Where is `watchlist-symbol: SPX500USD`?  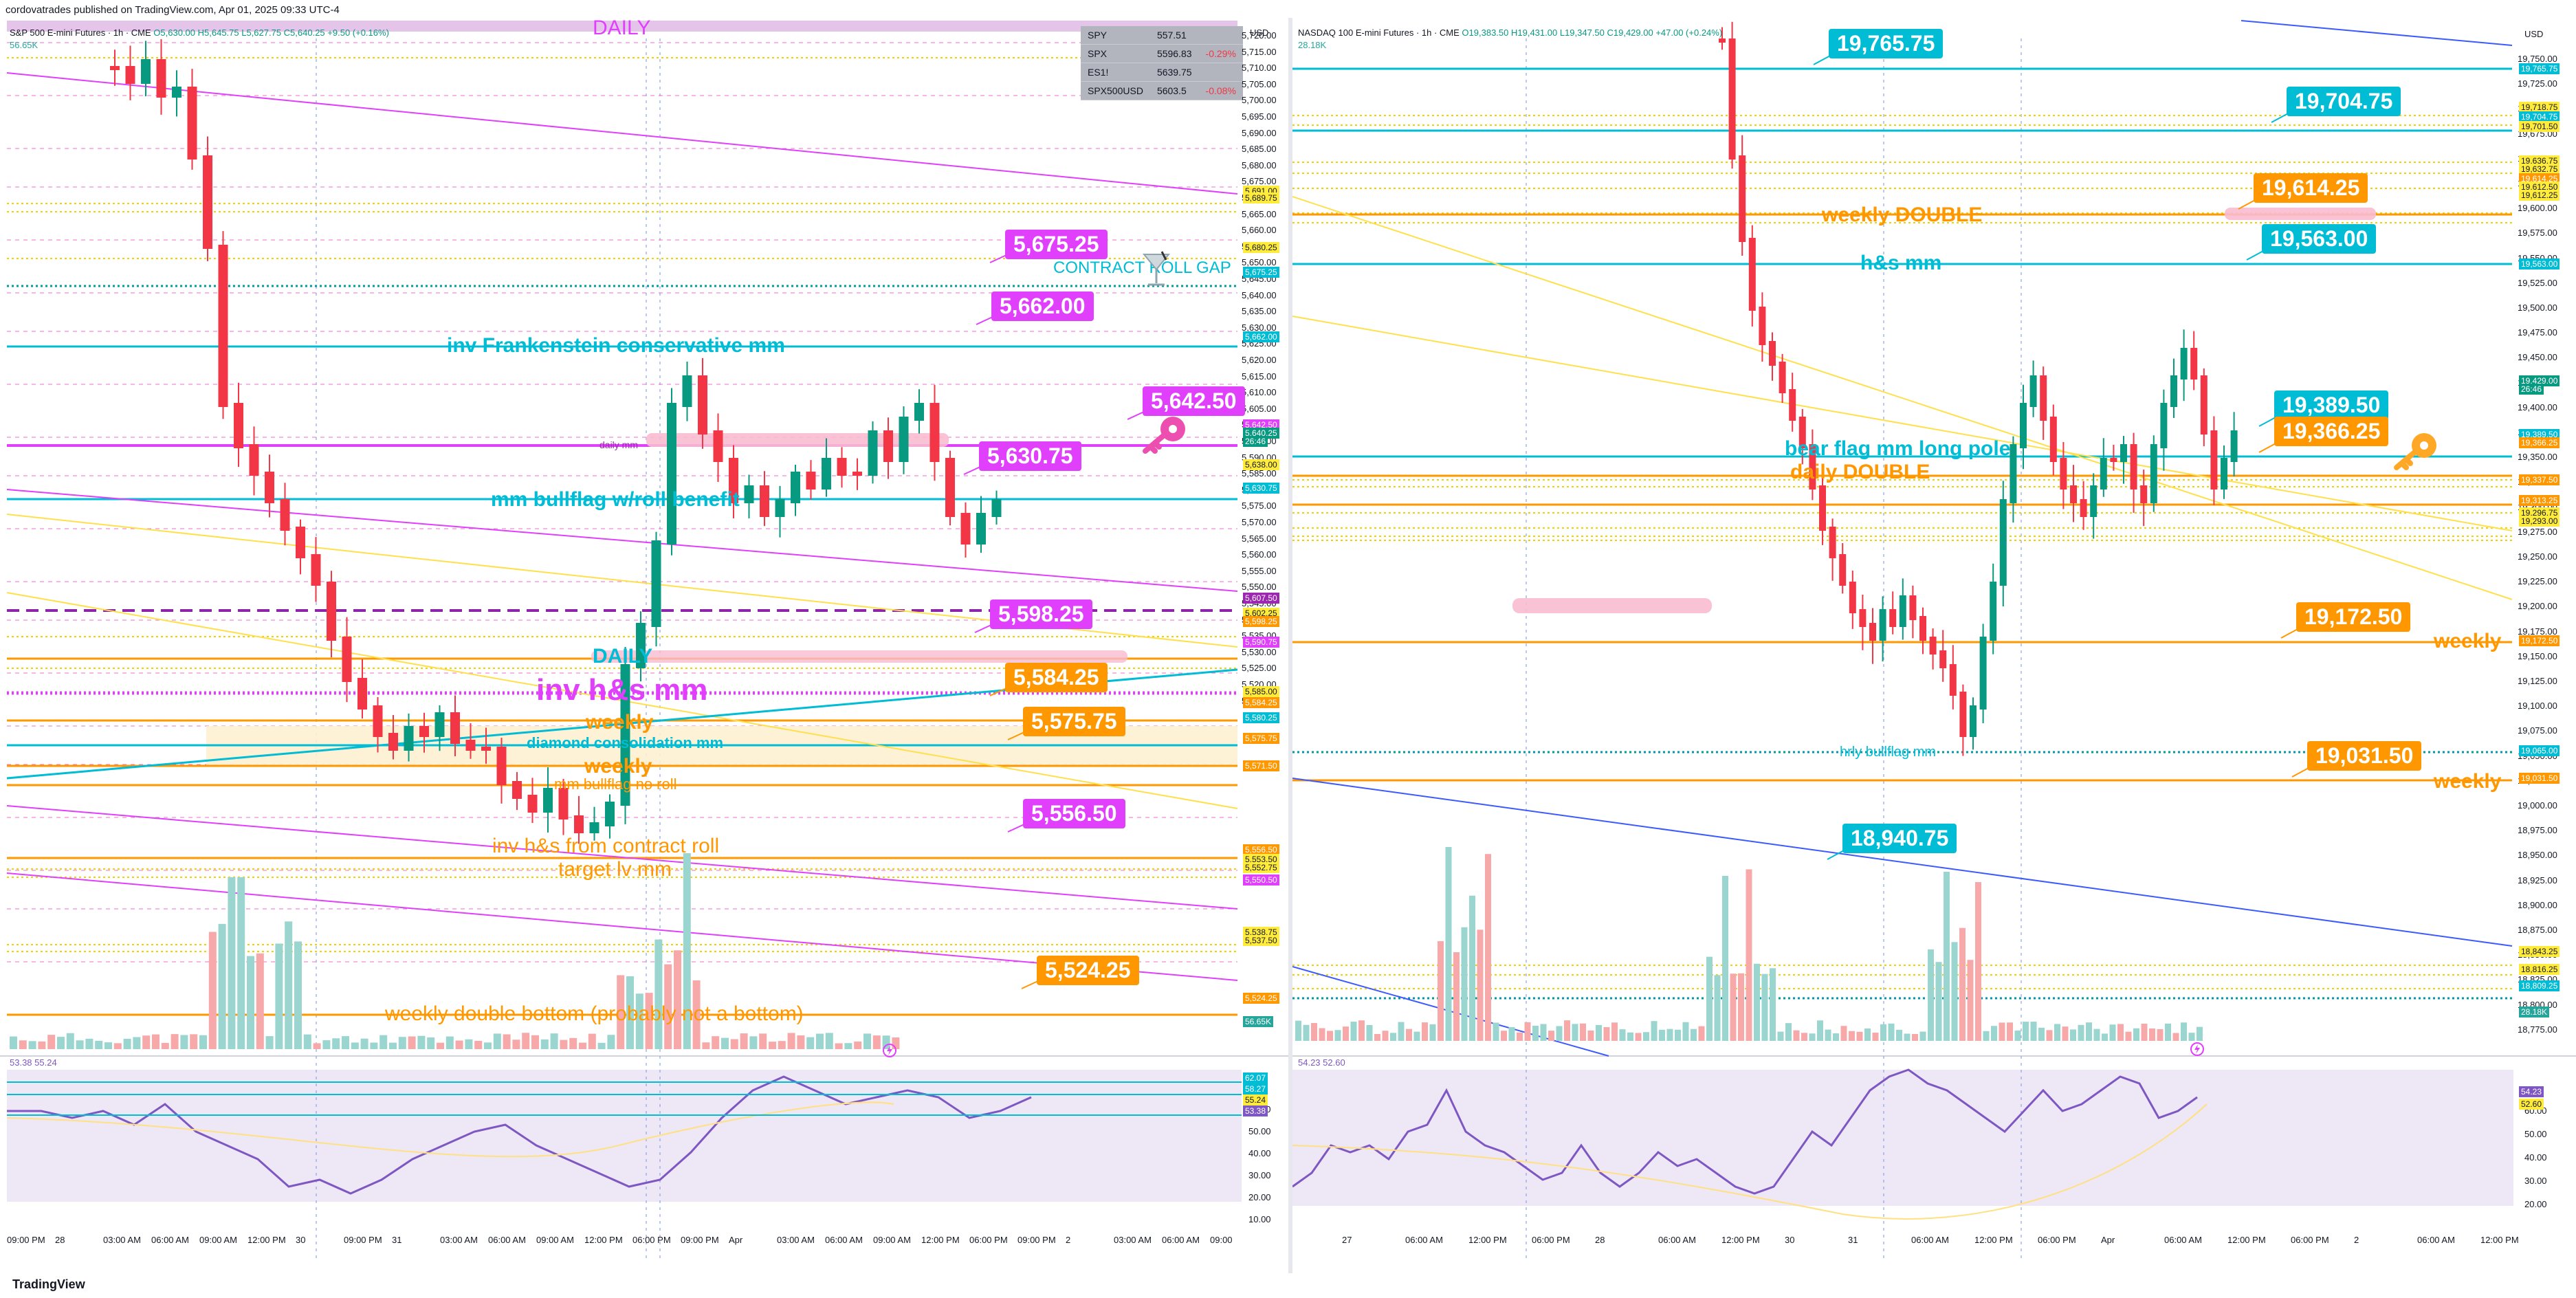 watchlist-symbol: SPX500USD is located at coordinates (1115, 90).